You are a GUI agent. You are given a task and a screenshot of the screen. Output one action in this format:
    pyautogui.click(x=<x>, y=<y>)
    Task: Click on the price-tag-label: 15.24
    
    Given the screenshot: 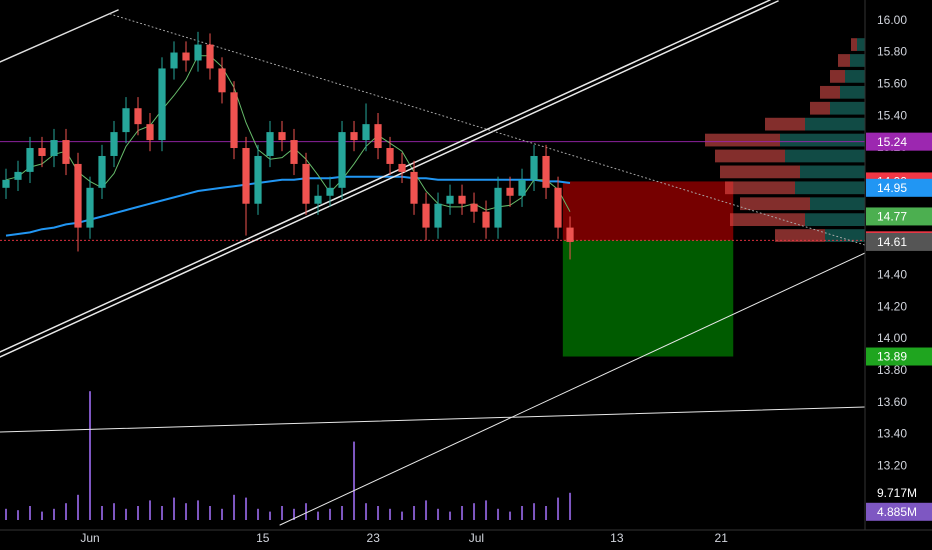 What is the action you would take?
    pyautogui.click(x=892, y=142)
    